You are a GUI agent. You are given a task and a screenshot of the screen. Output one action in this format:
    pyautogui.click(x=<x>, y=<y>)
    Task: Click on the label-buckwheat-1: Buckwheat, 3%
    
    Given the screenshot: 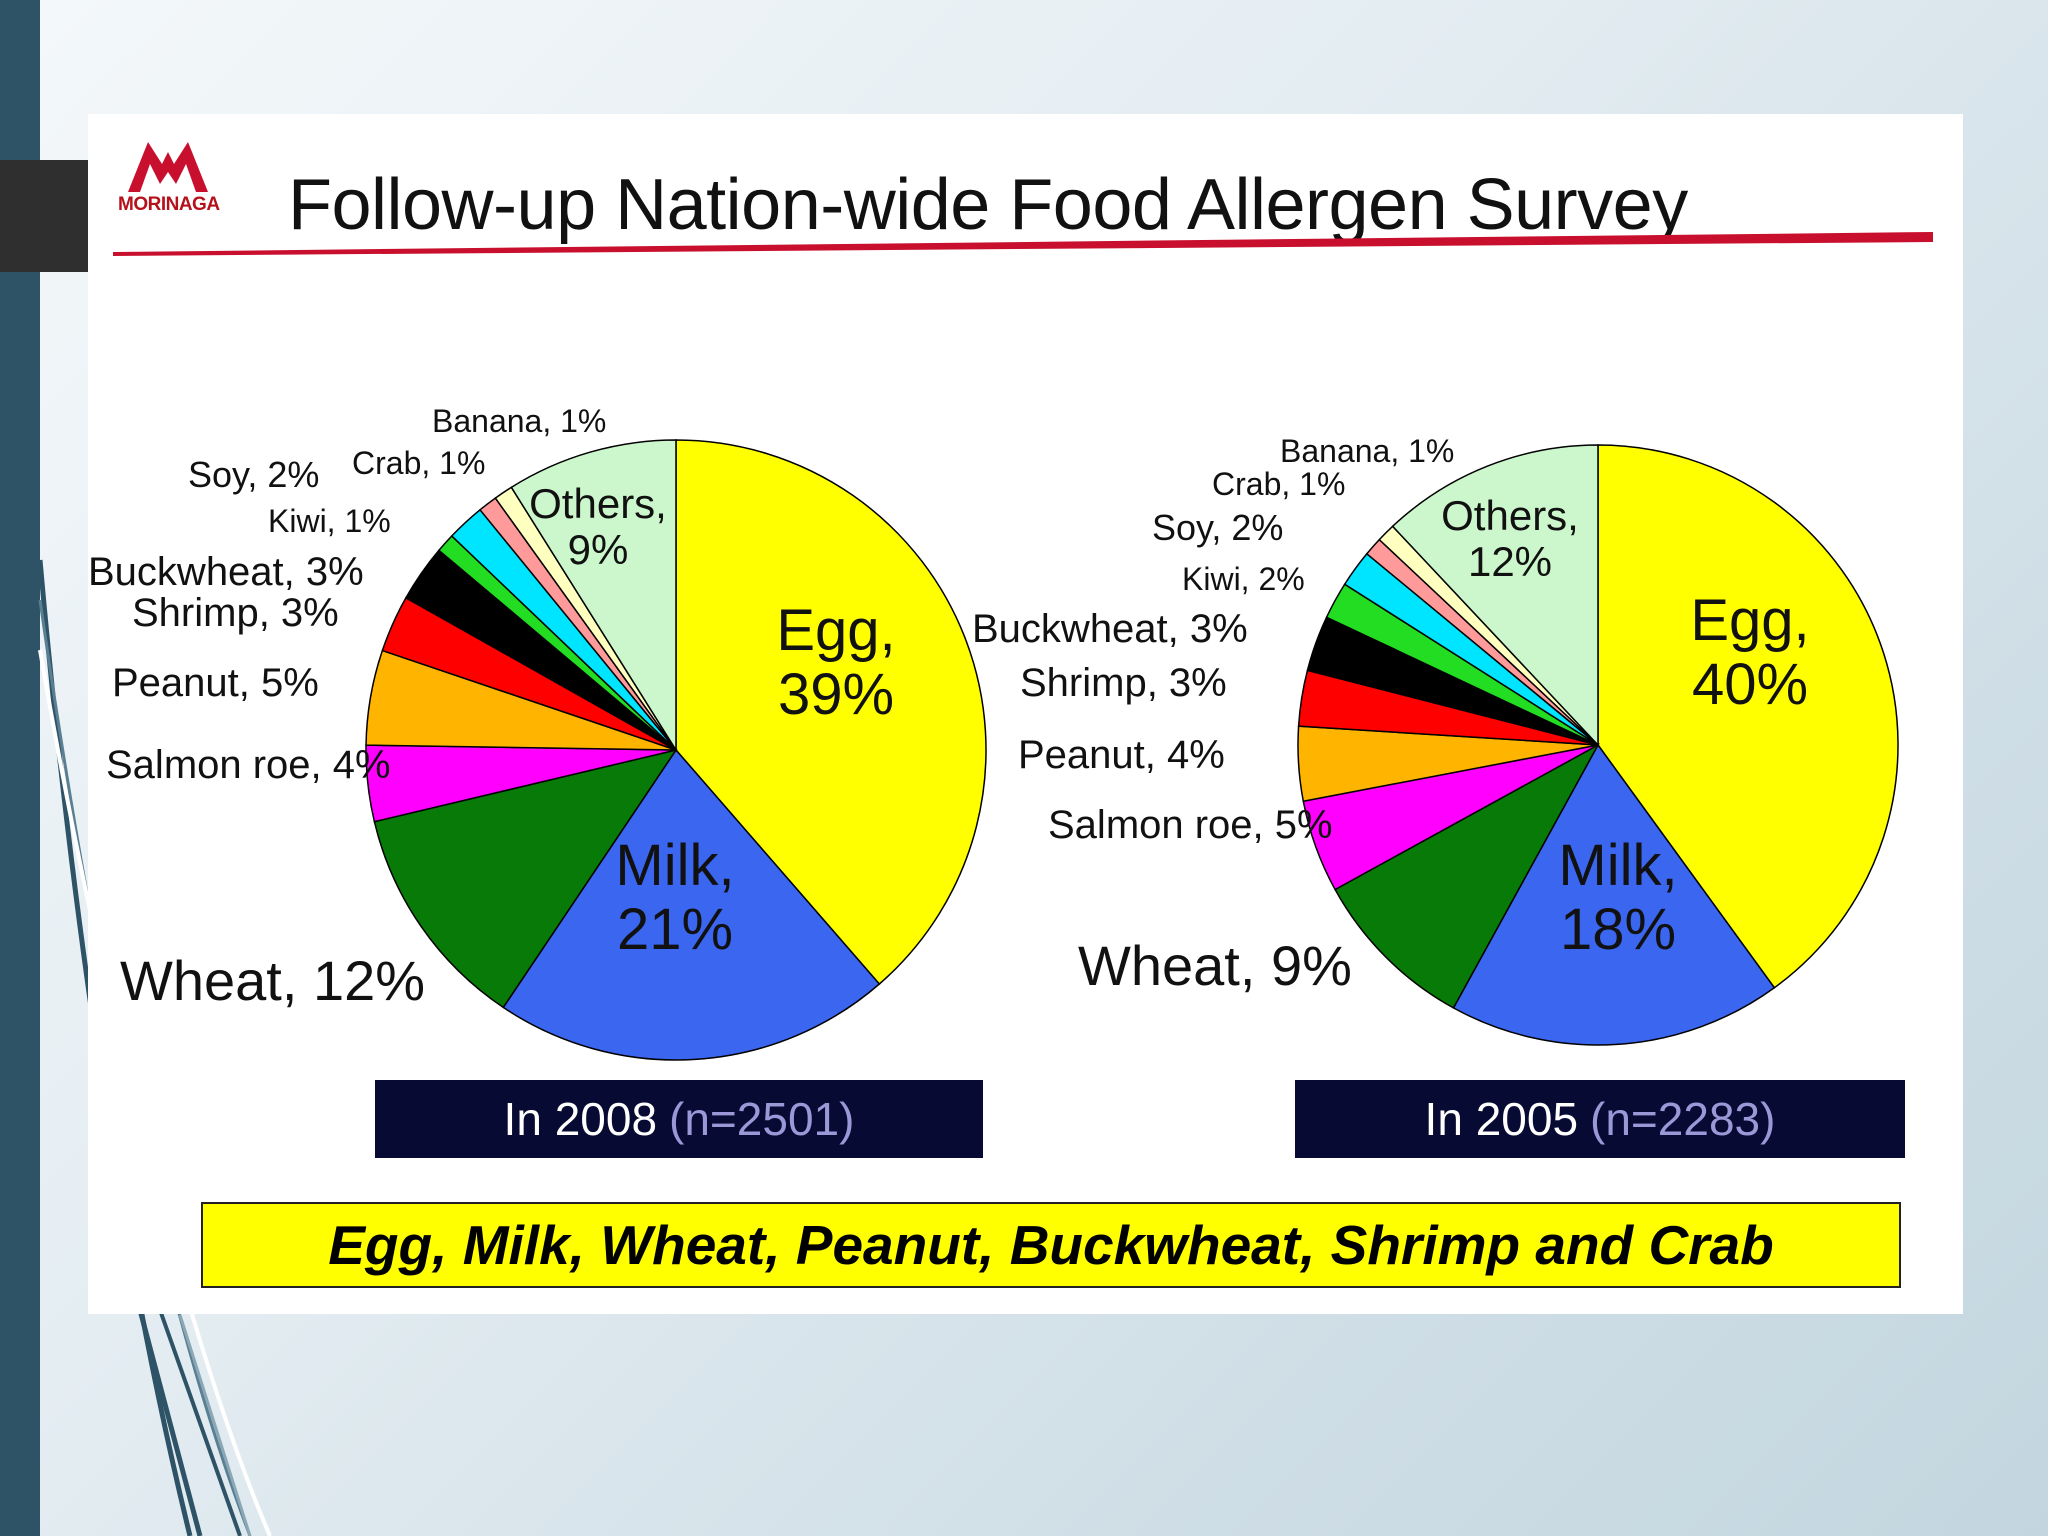 What is the action you would take?
    pyautogui.click(x=1110, y=629)
    